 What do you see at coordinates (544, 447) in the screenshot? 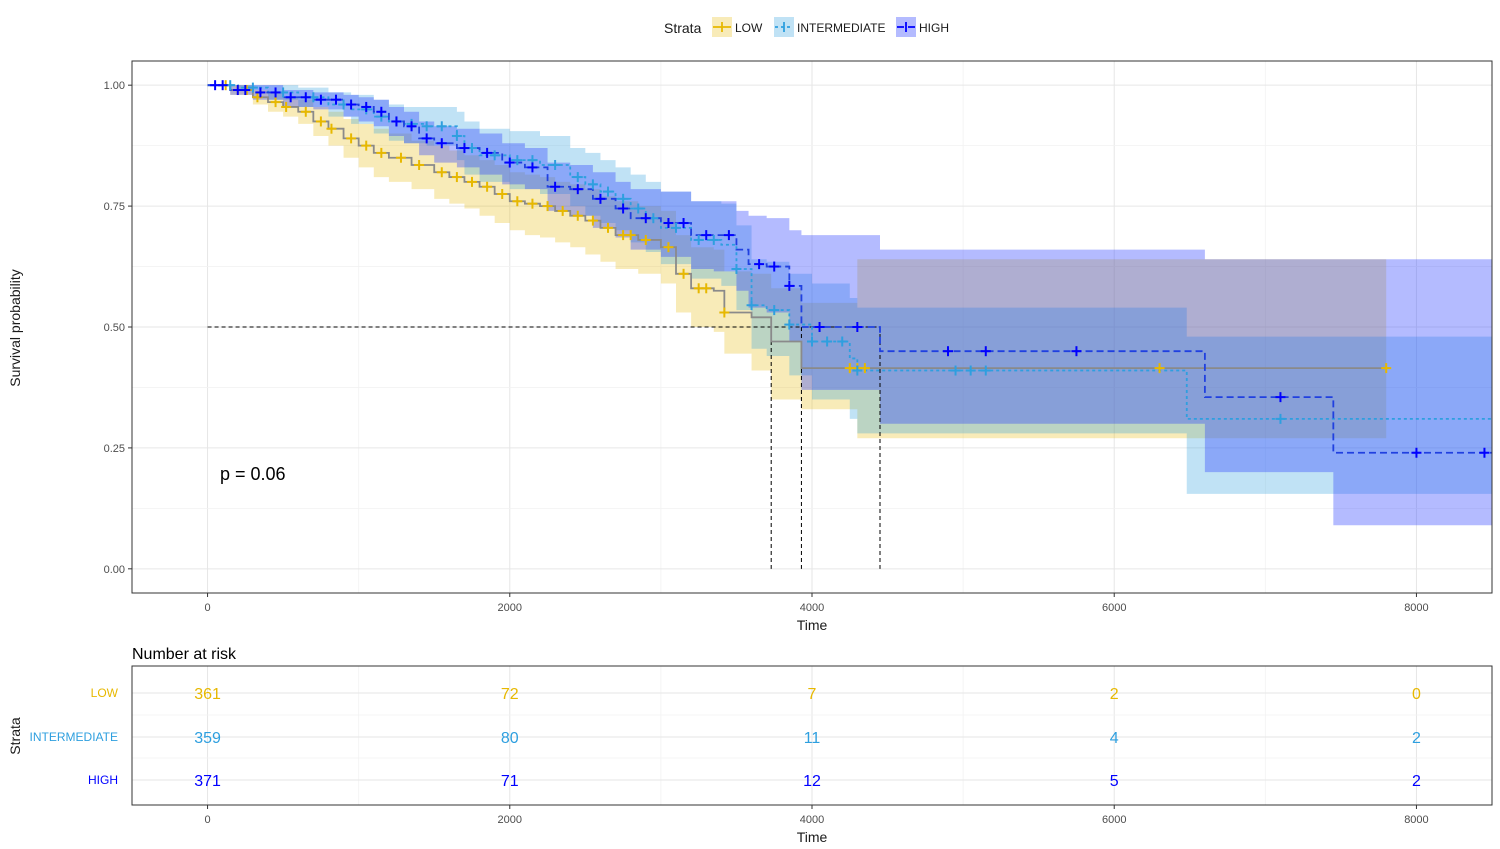
I see `median-lines` at bounding box center [544, 447].